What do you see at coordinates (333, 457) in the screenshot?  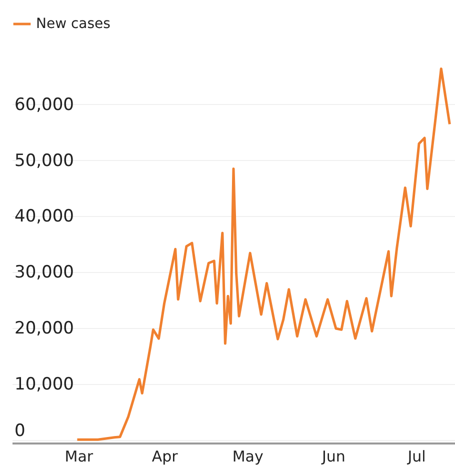 I see `x-tick-label: Jun` at bounding box center [333, 457].